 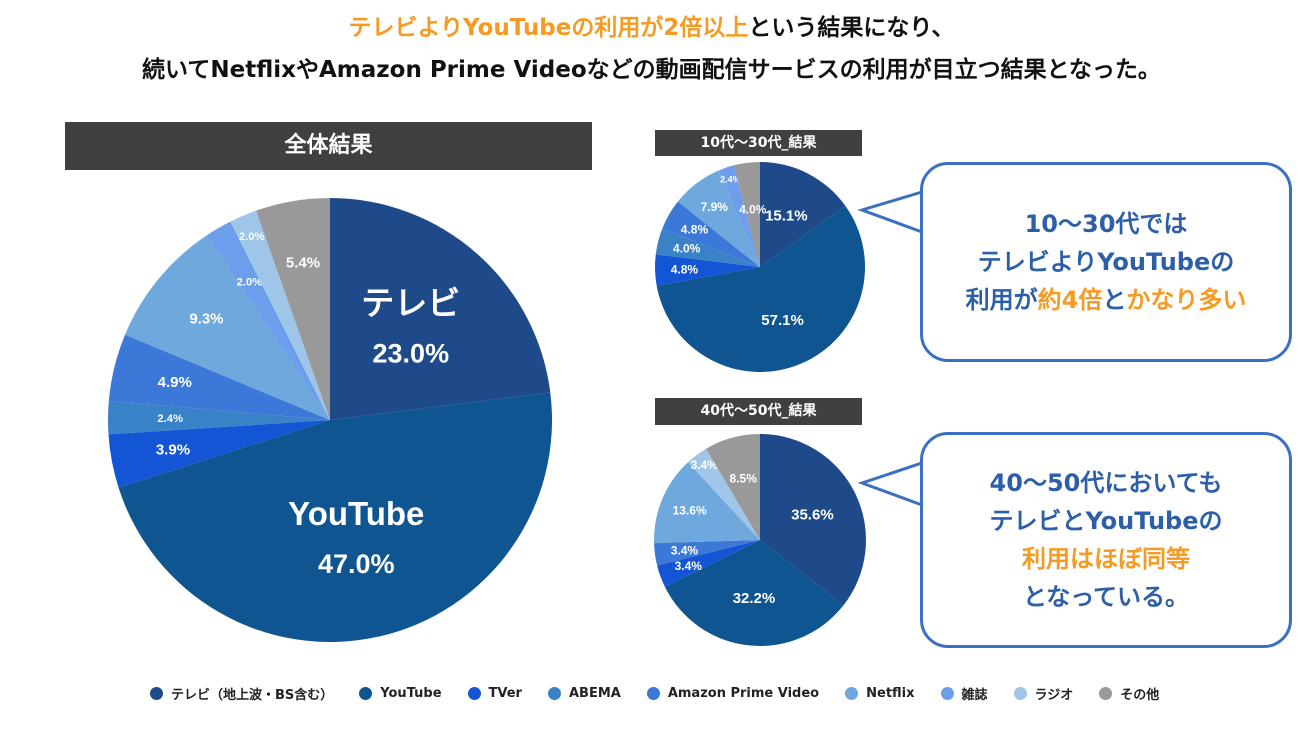 What do you see at coordinates (356, 513) in the screenshot?
I see `slice-name-label: YouTube` at bounding box center [356, 513].